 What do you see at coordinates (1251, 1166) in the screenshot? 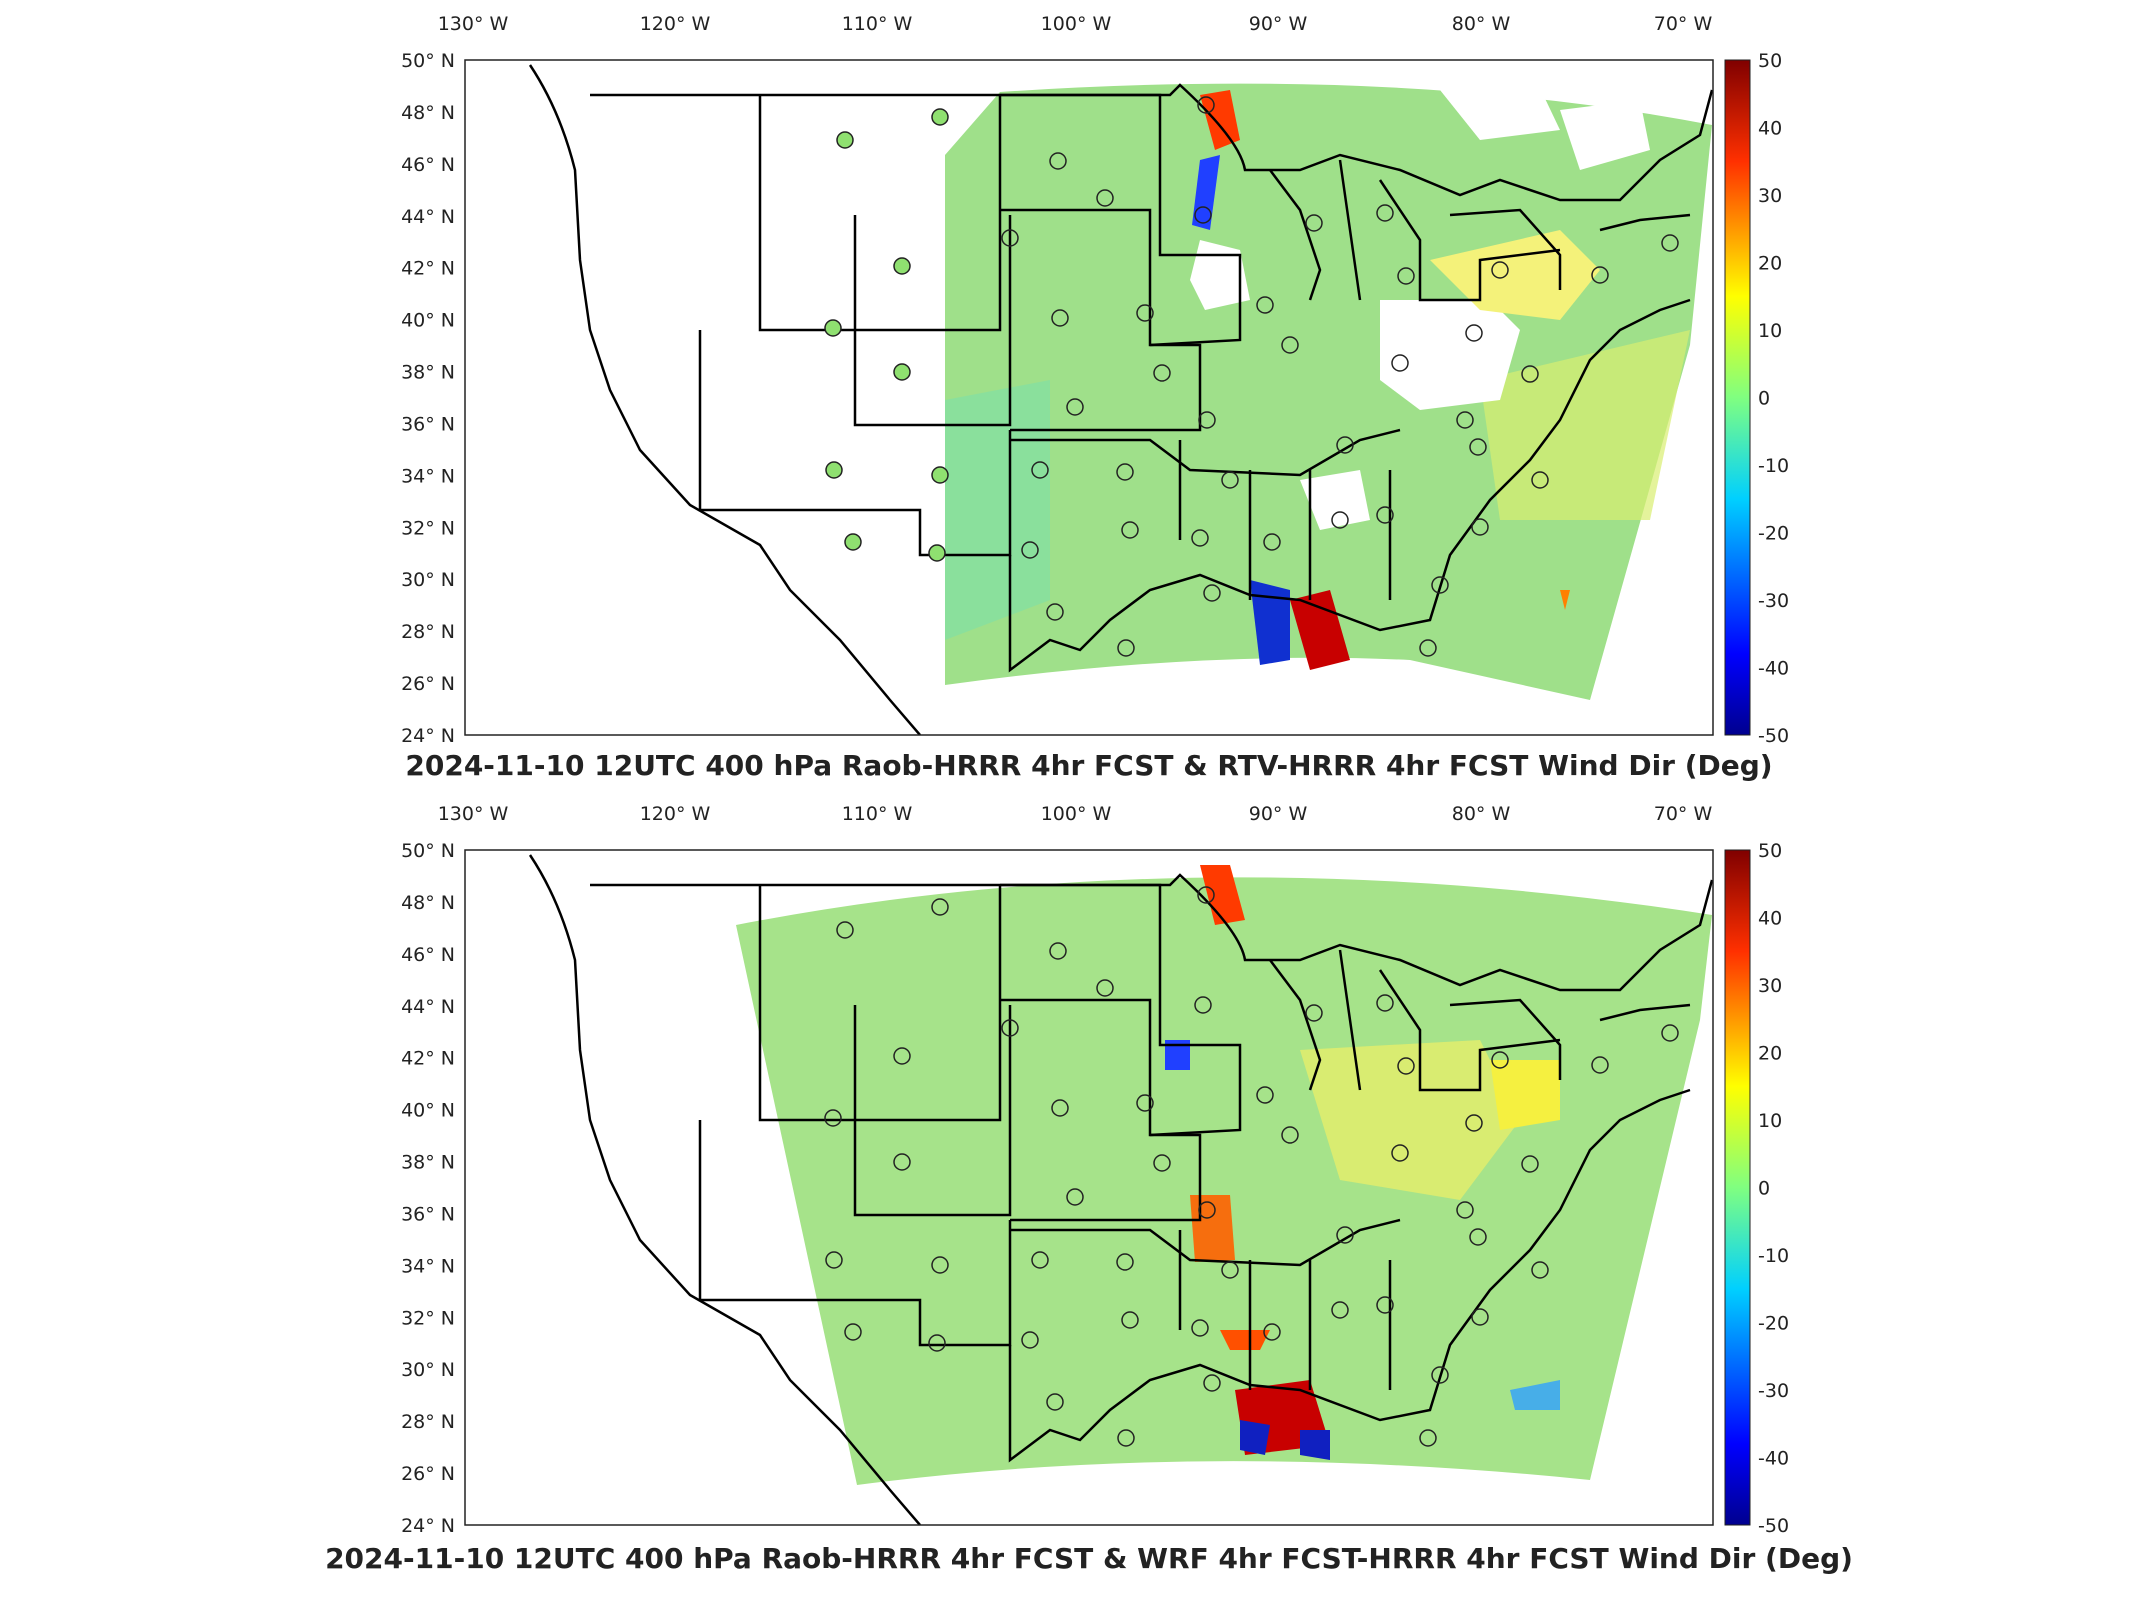
I see `raob-stations-bottom` at bounding box center [1251, 1166].